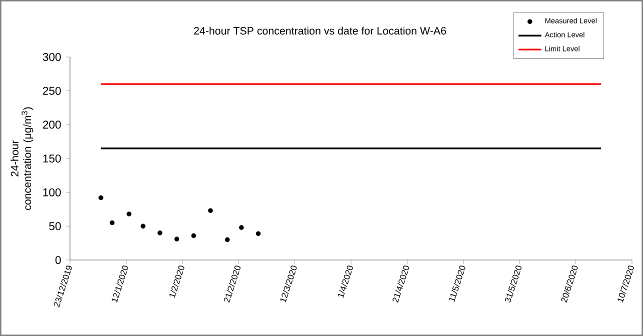 The height and width of the screenshot is (336, 643). I want to click on y-axis-title: 24-hour concentration (μg/m$^{3}$), so click(22, 158).